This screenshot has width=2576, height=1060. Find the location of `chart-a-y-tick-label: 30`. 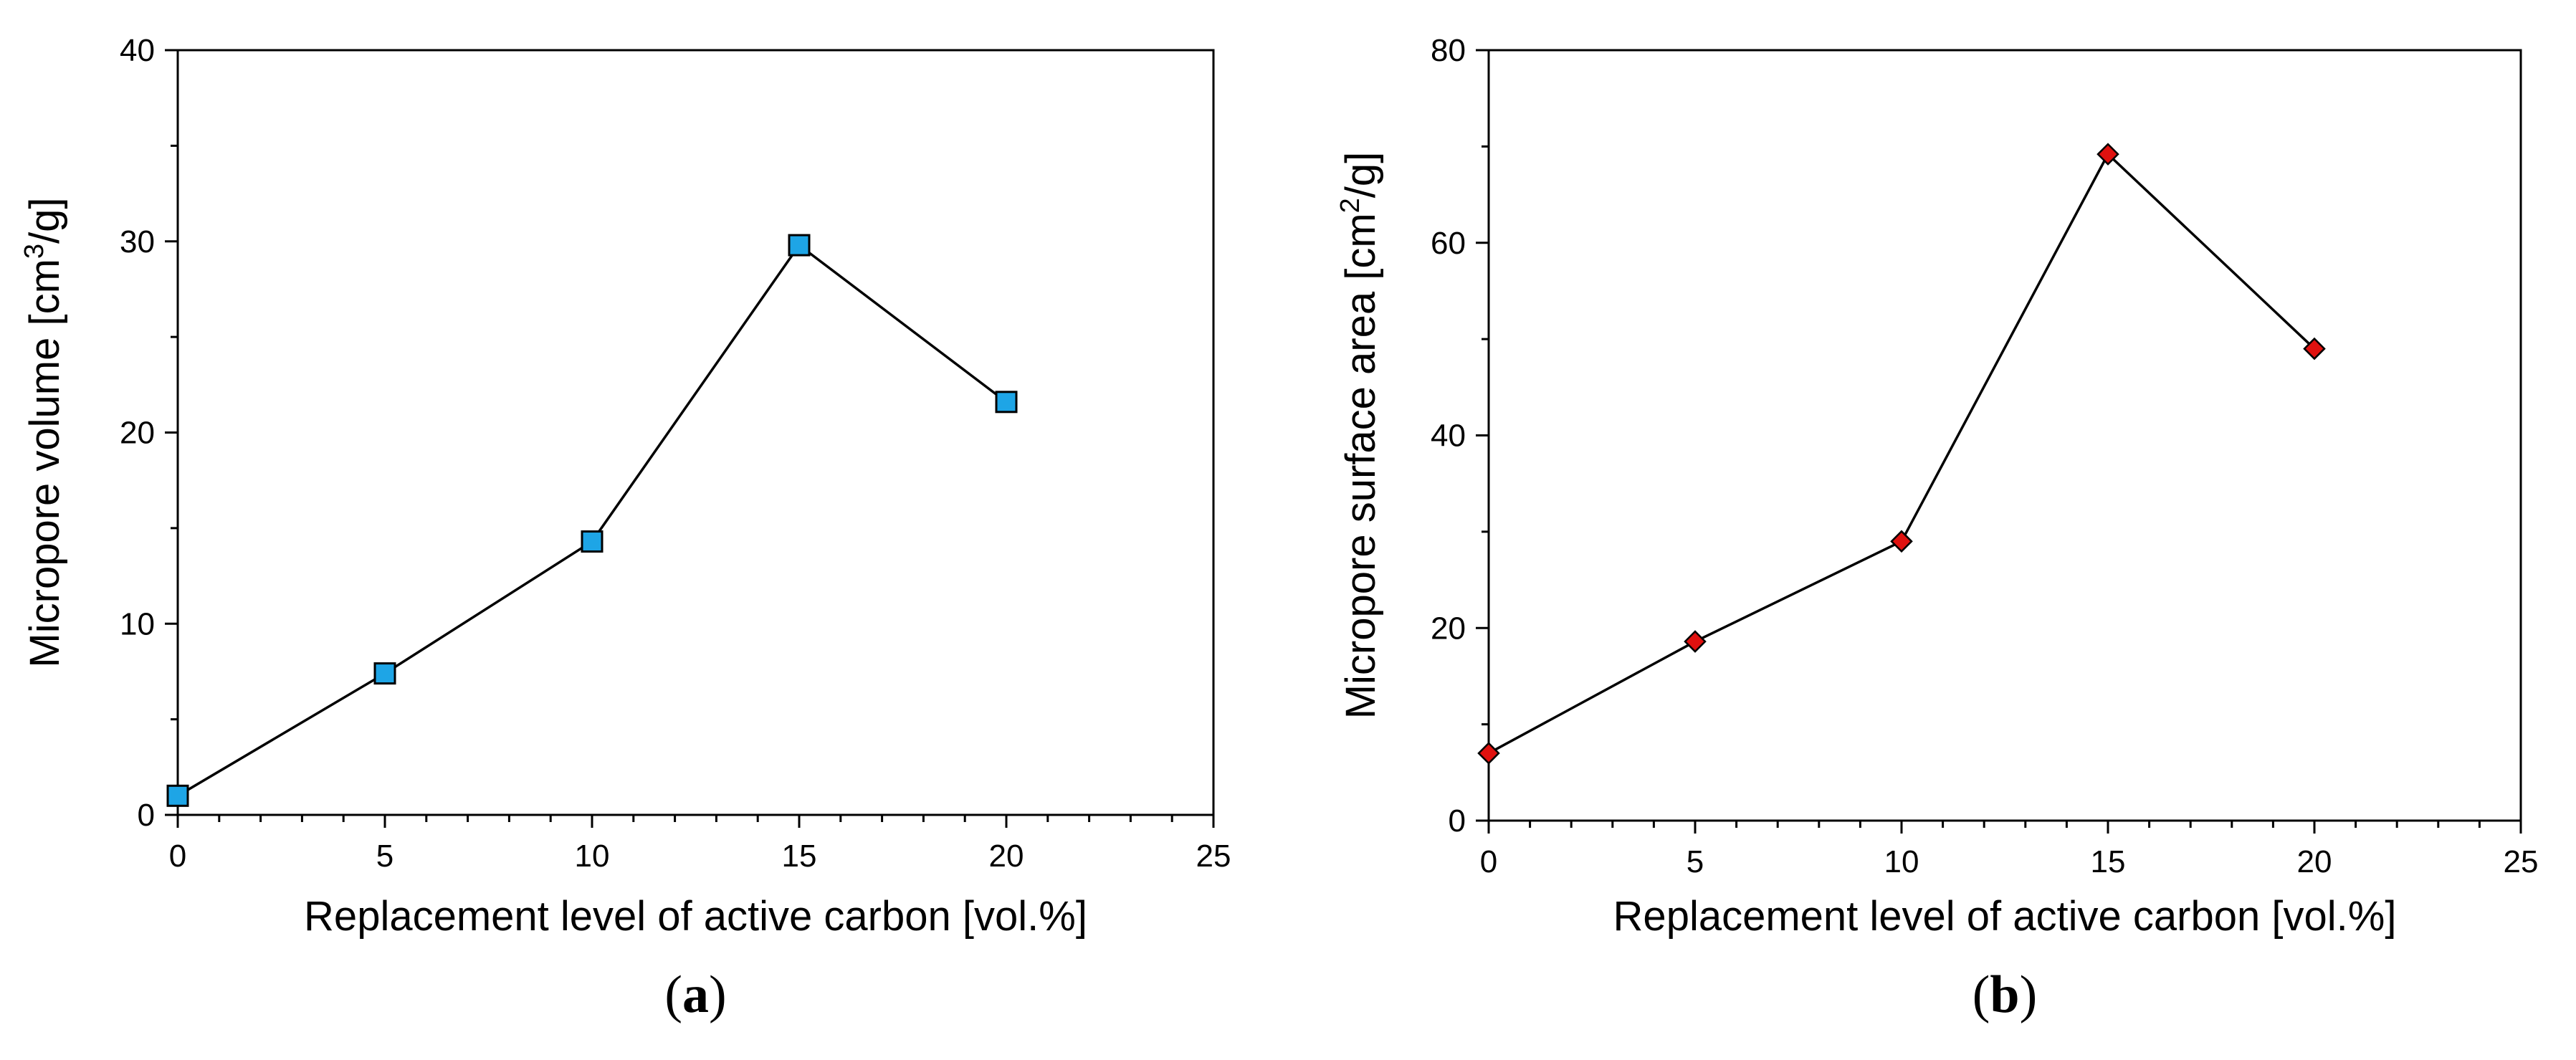

chart-a-y-tick-label: 30 is located at coordinates (137, 242).